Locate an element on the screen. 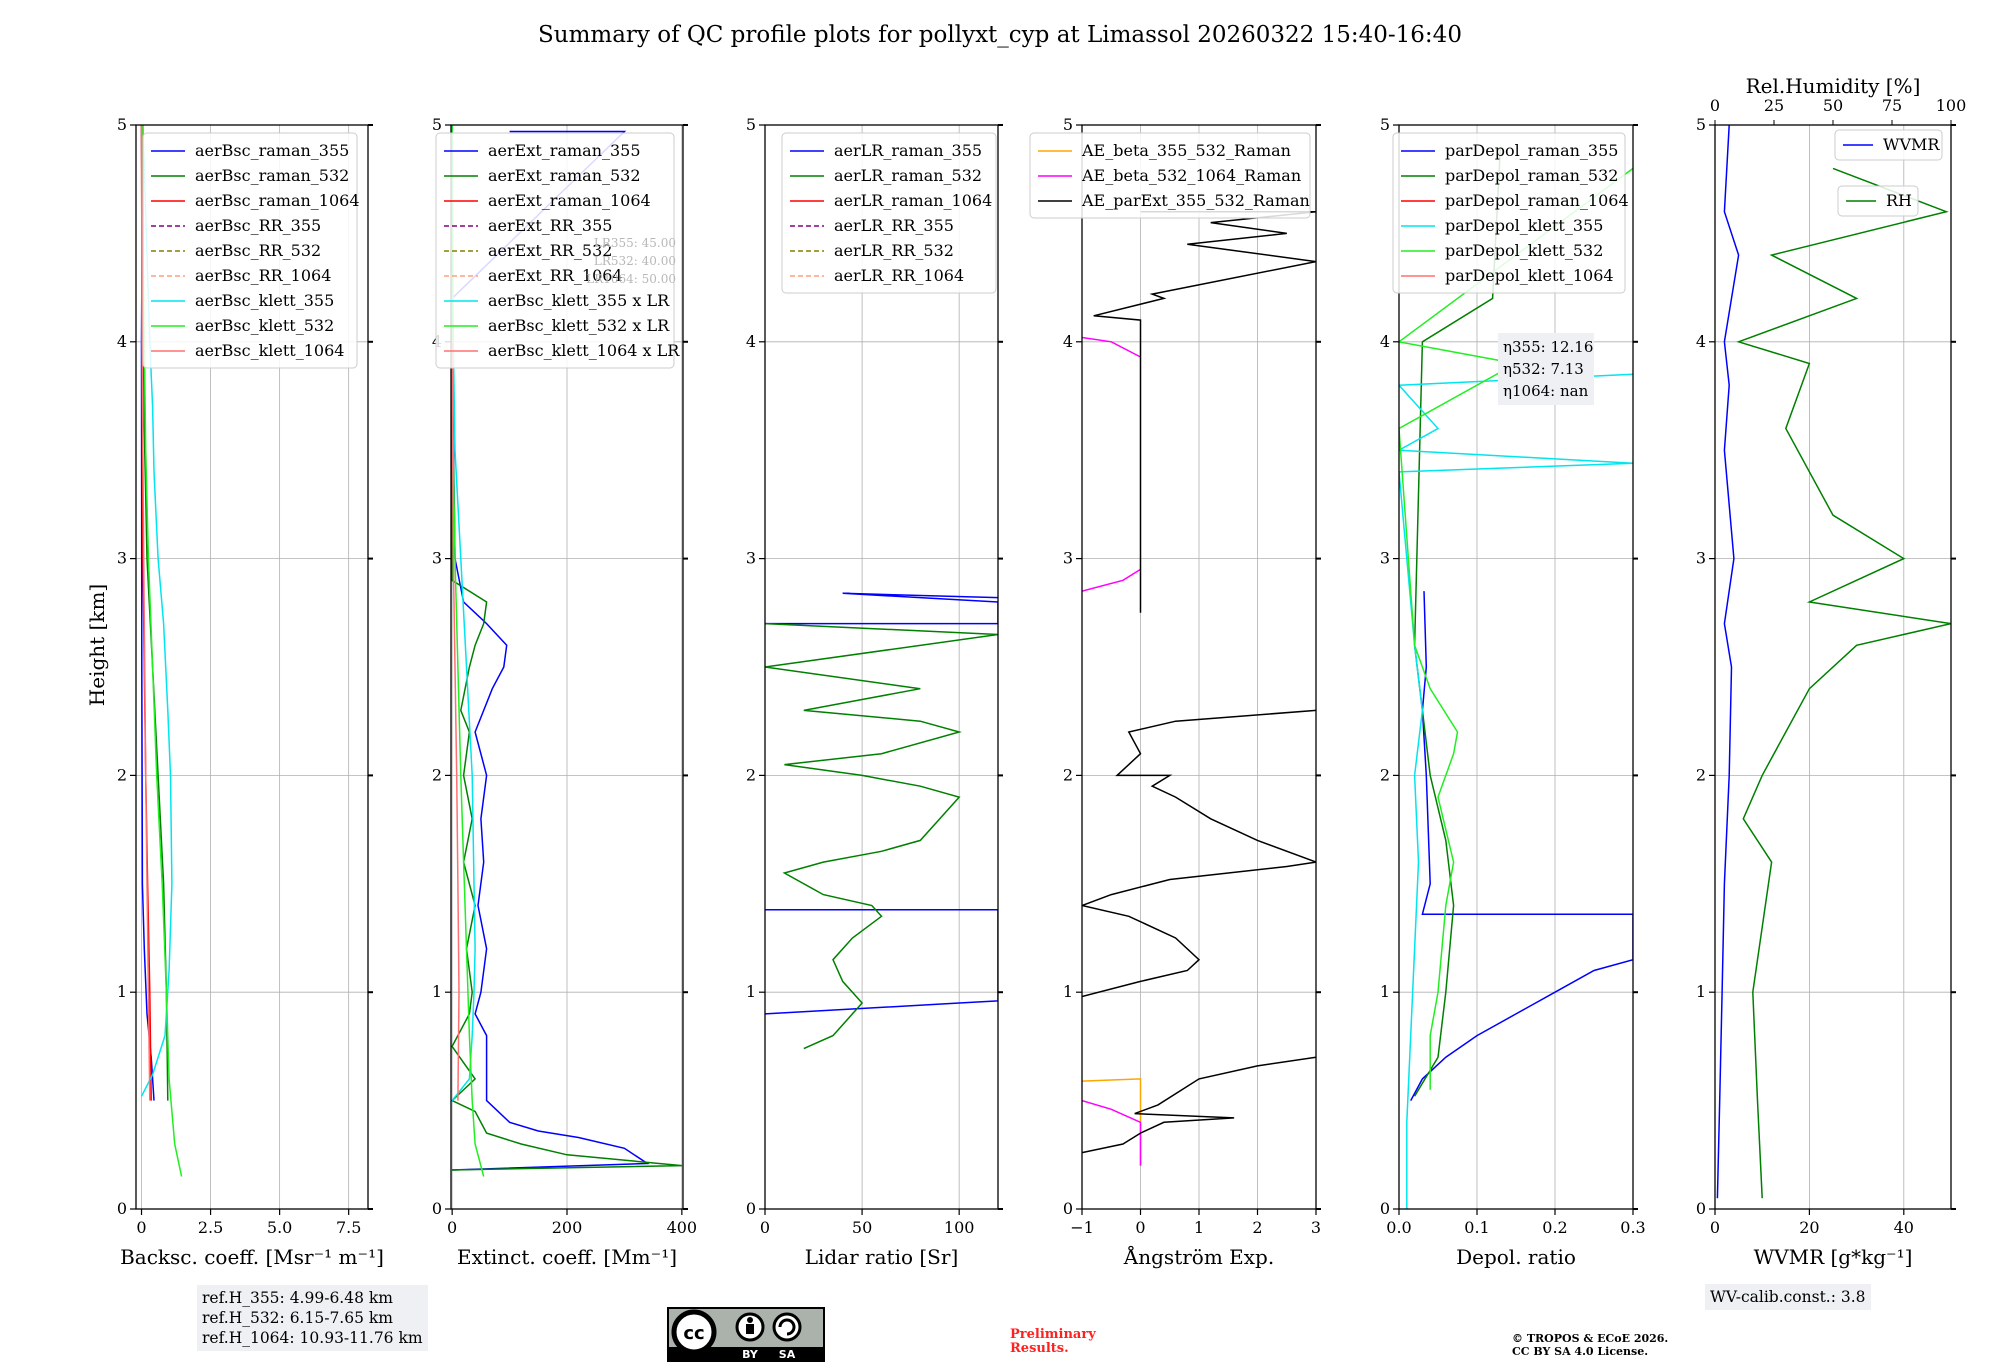 The width and height of the screenshot is (2000, 1362). prelim-line-1: Preliminary is located at coordinates (1053, 1334).